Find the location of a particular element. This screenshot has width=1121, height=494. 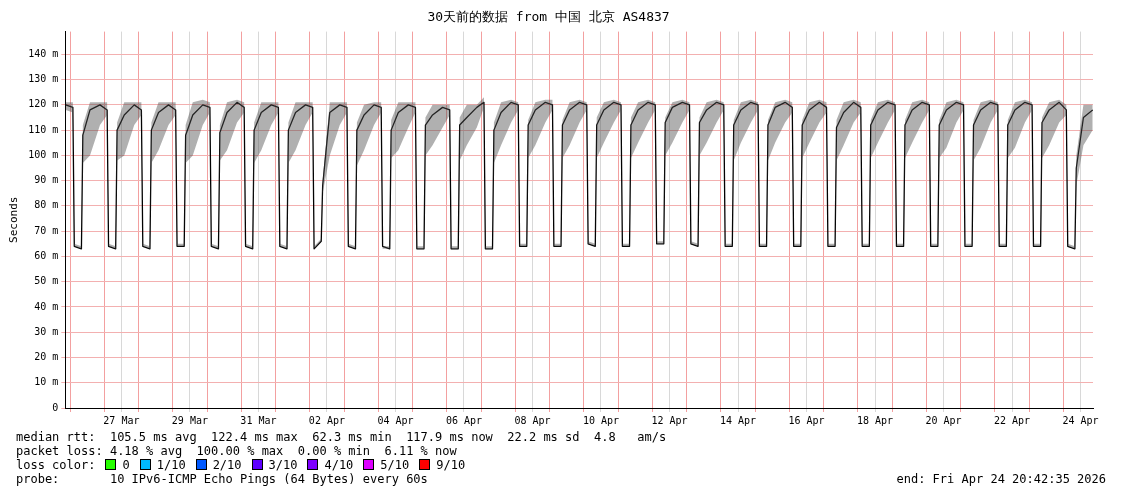

y-tick-label: 110 m is located at coordinates (43, 129).